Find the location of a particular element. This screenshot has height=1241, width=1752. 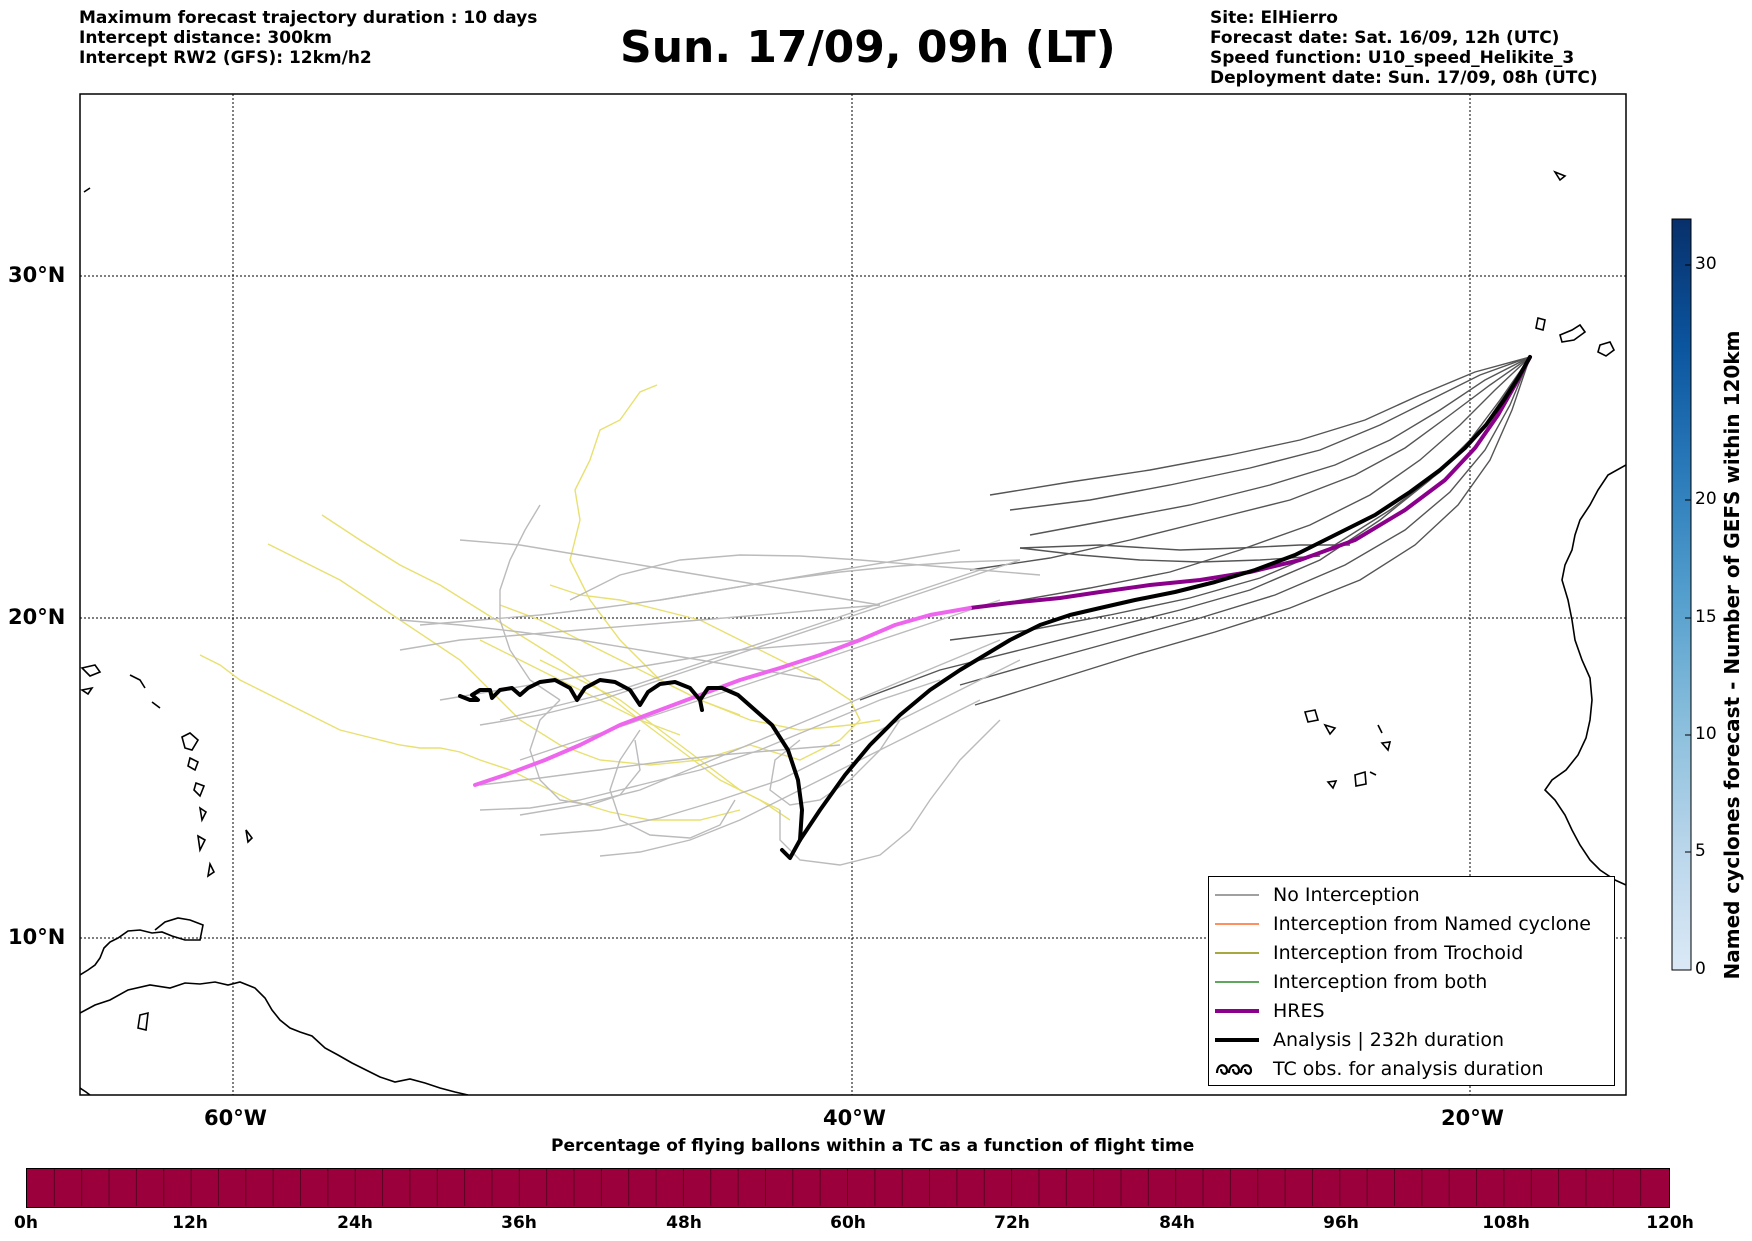

lat-tick-10n: 10°N is located at coordinates (37, 937).